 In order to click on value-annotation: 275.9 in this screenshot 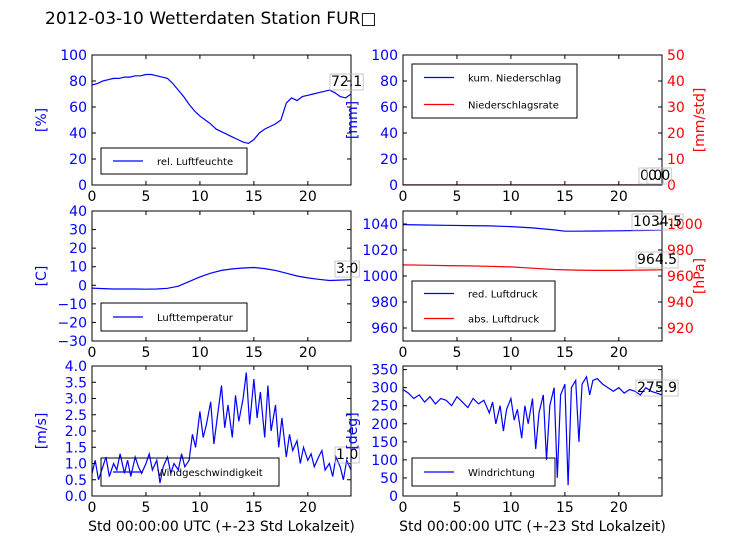, I will do `click(657, 388)`.